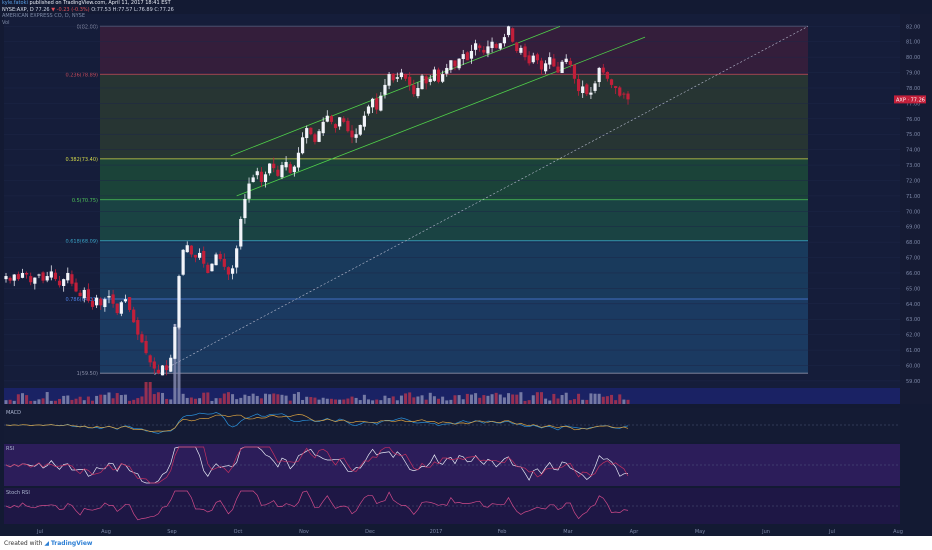 The image size is (932, 550). Describe the element at coordinates (913, 259) in the screenshot. I see `y-tick-label: 67.00` at that location.